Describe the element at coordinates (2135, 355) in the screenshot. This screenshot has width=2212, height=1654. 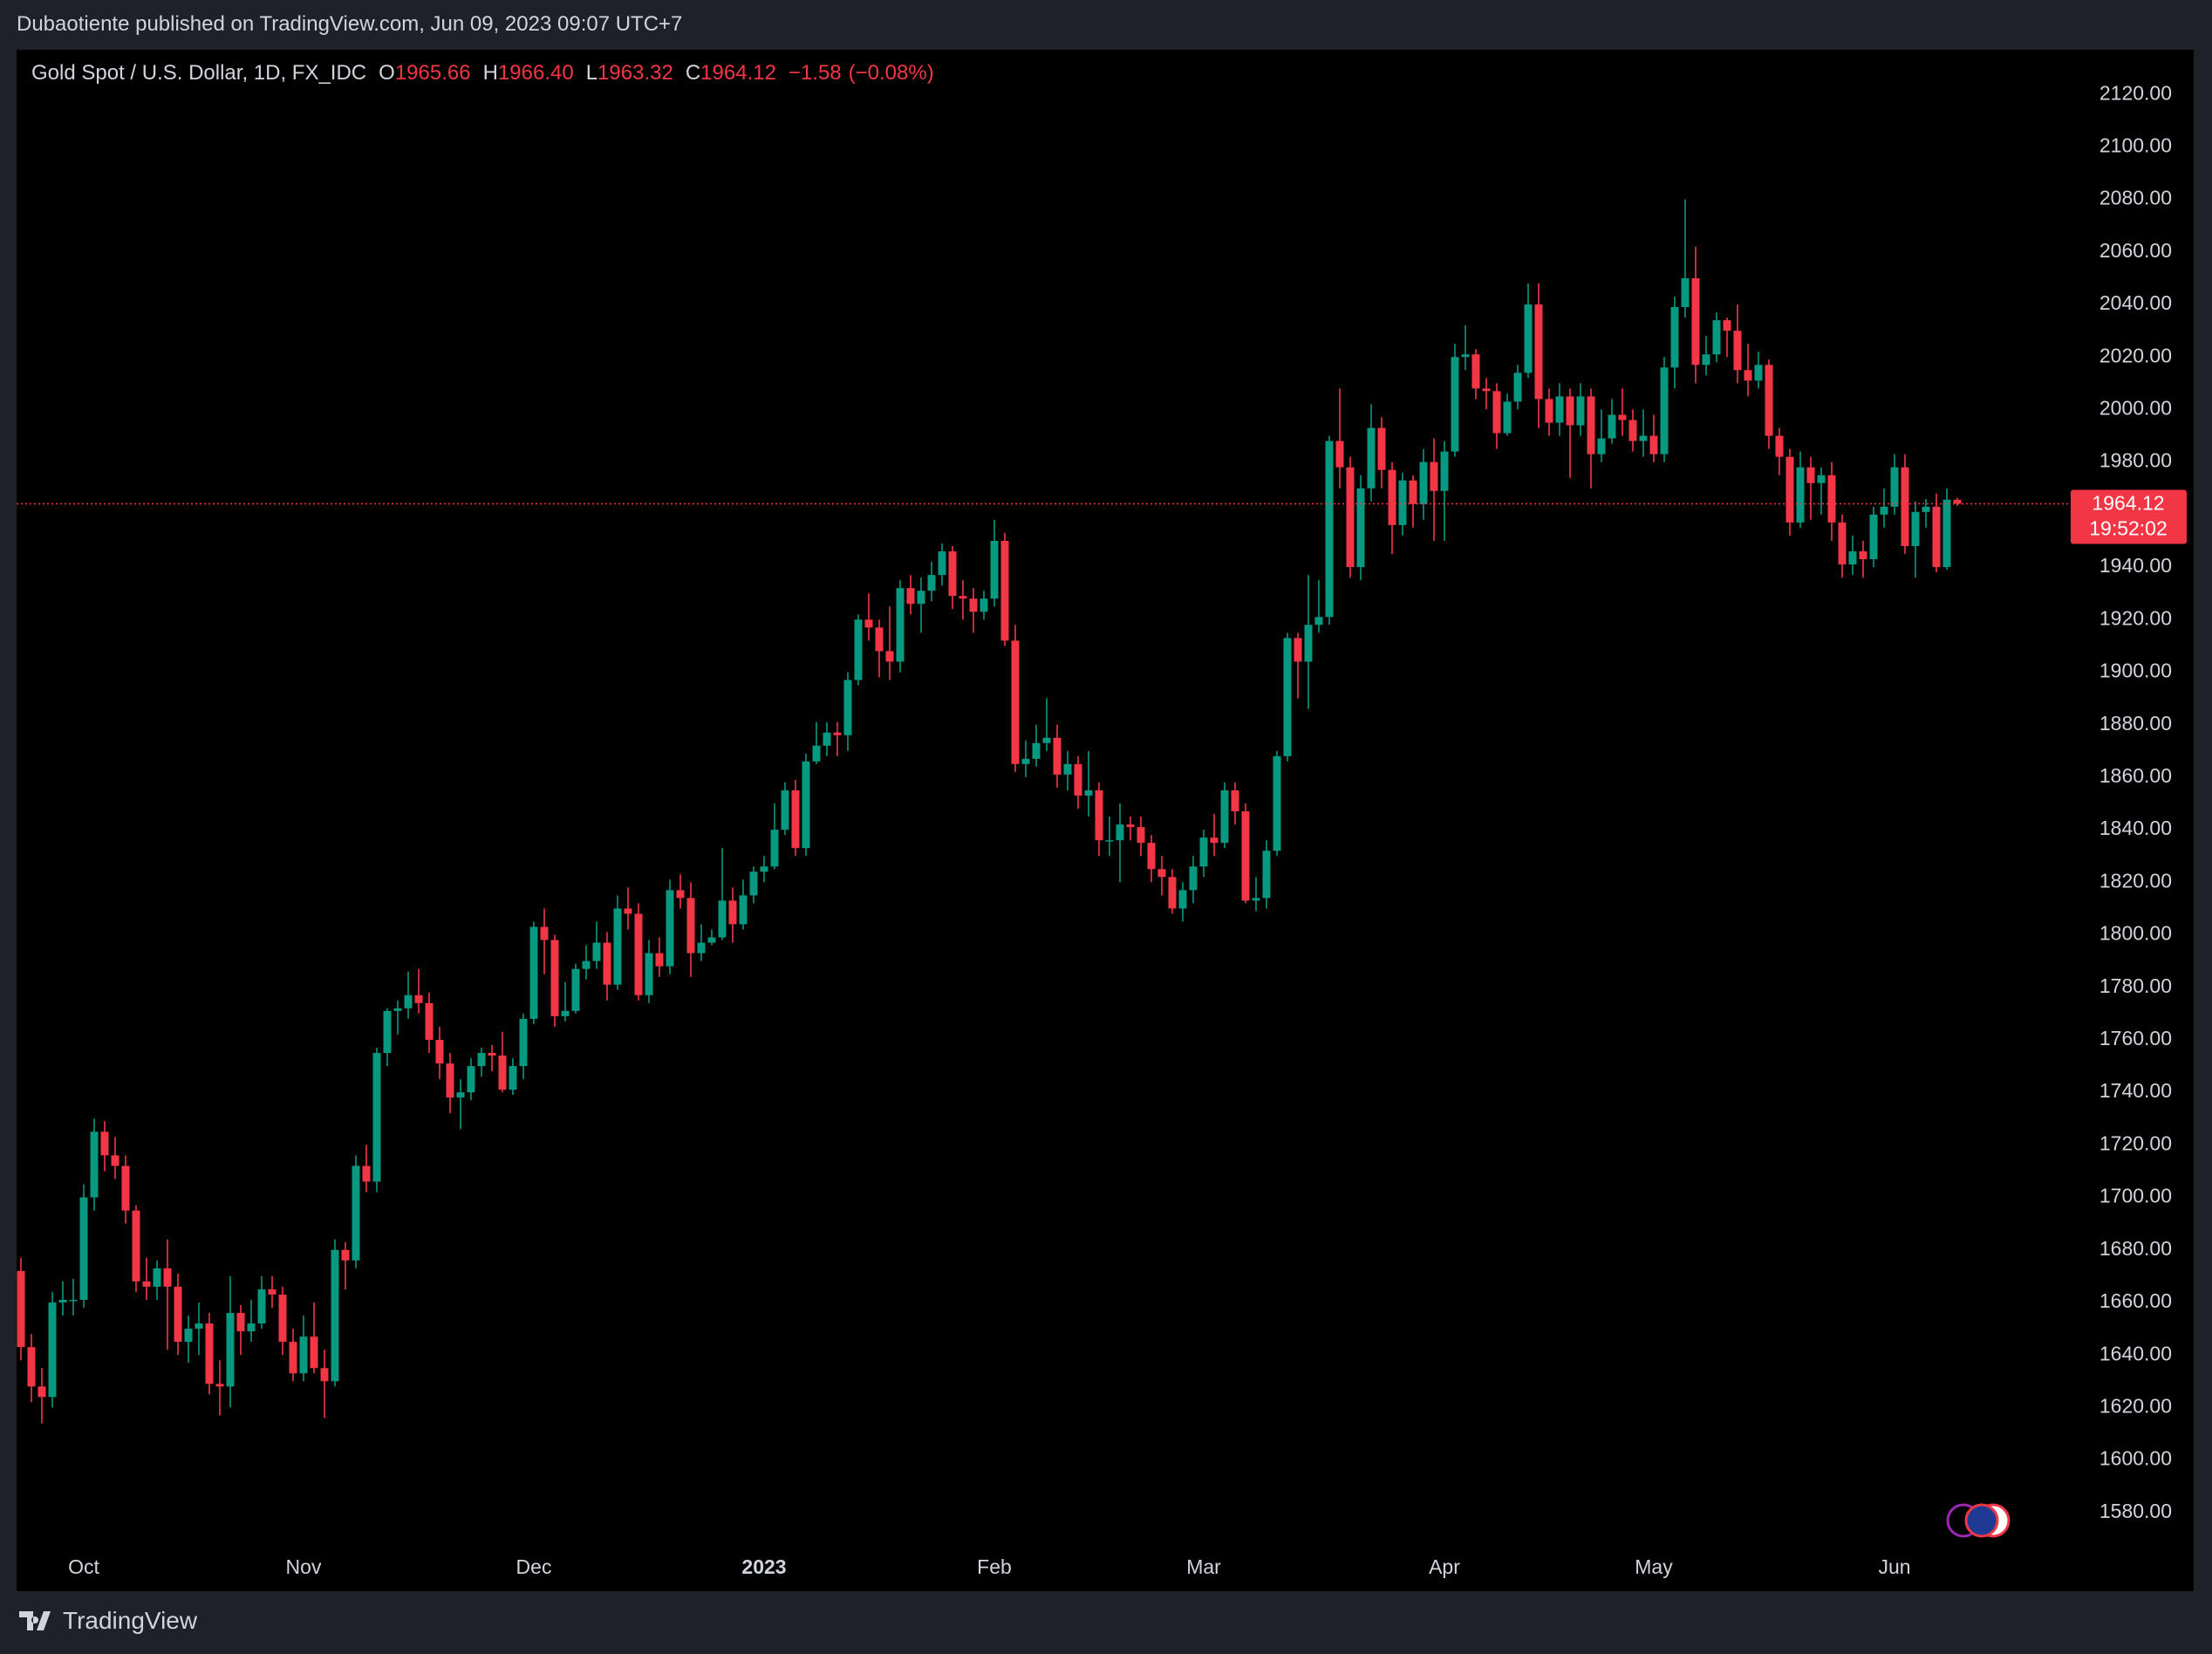
I see `y-tick-label: 2020.00` at that location.